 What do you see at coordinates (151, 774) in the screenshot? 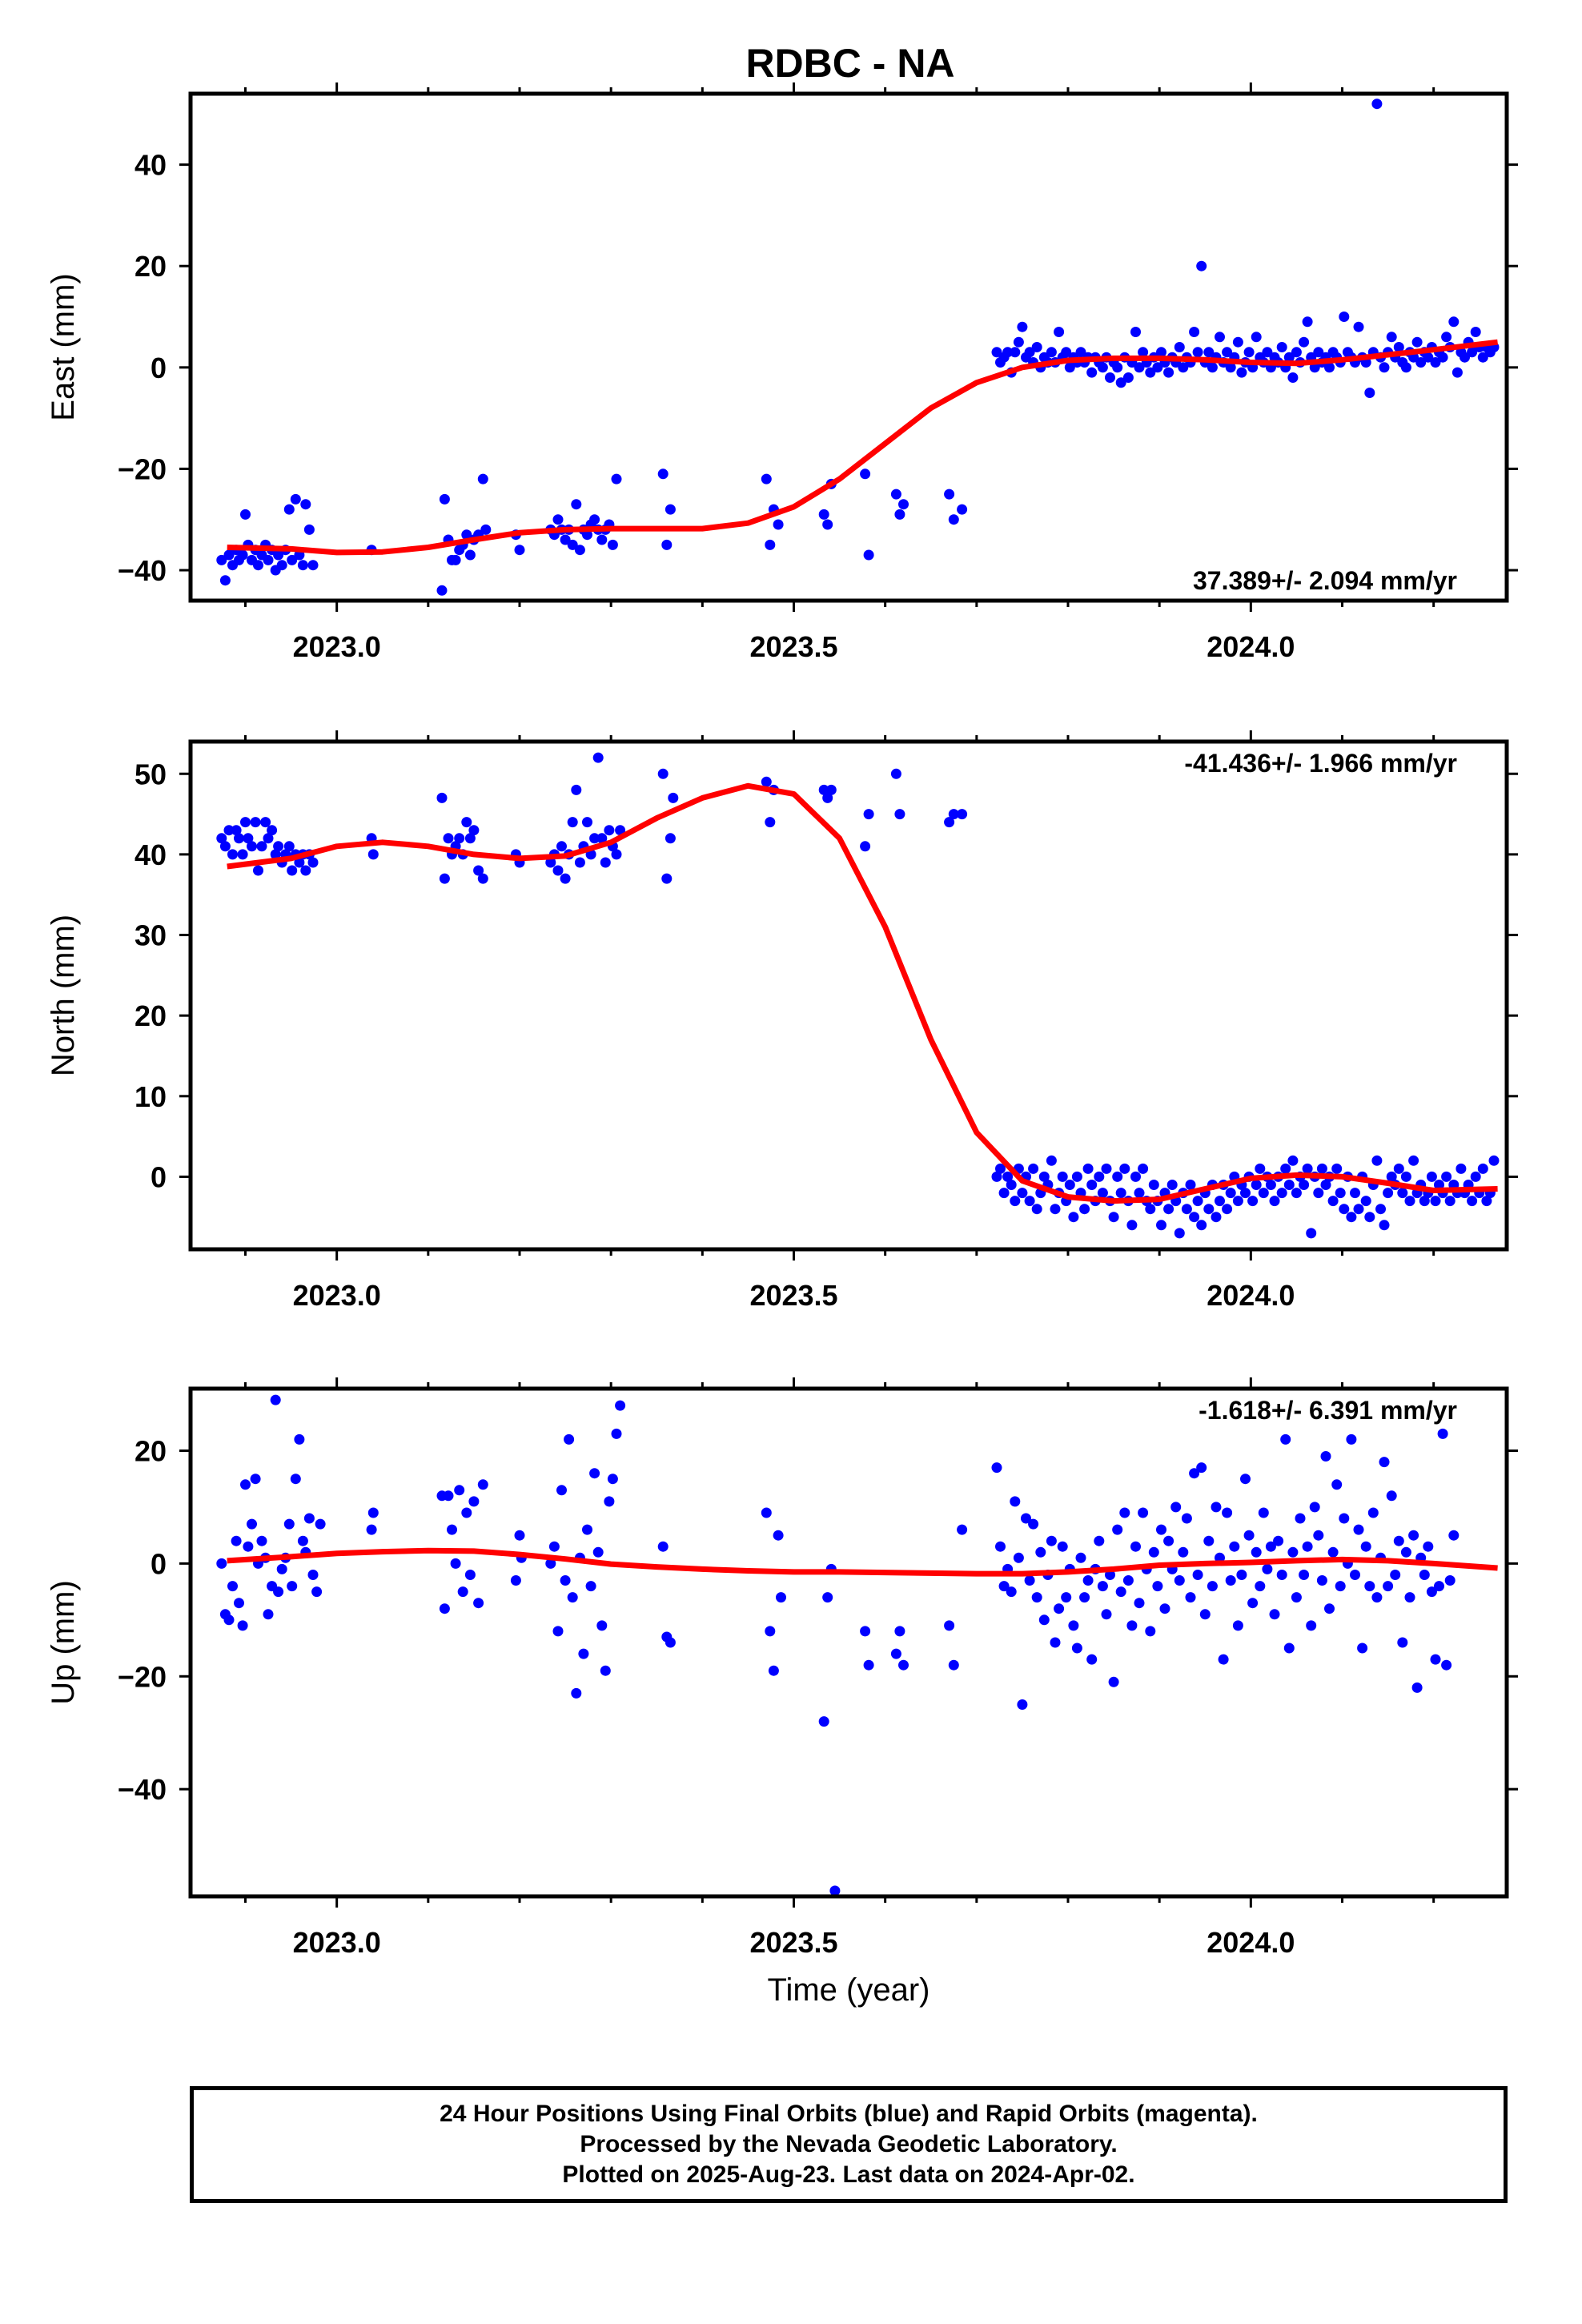
I see `y-tick-label: 50` at bounding box center [151, 774].